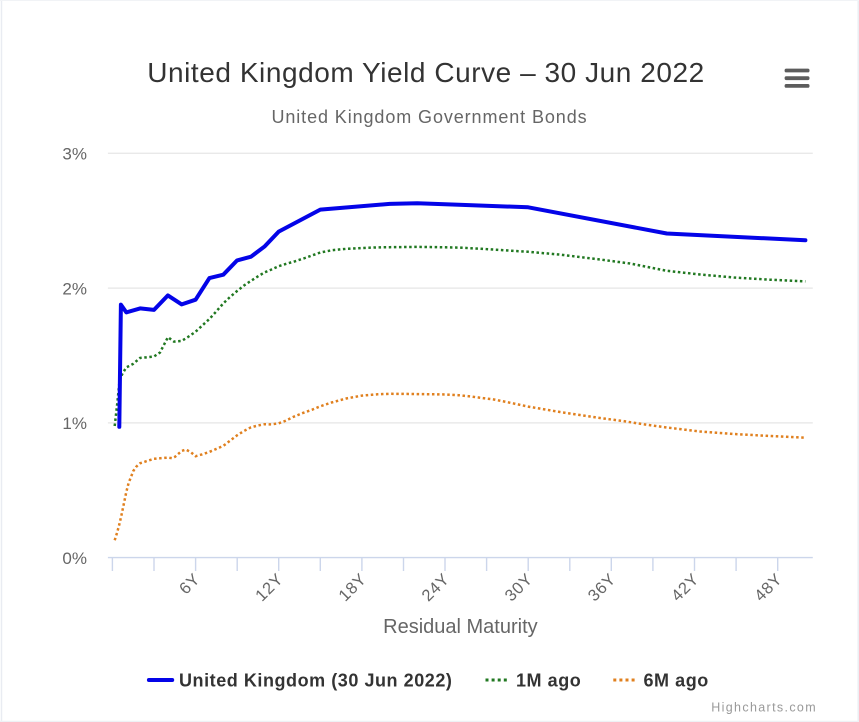  I want to click on svg-text: 3%, so click(74, 154).